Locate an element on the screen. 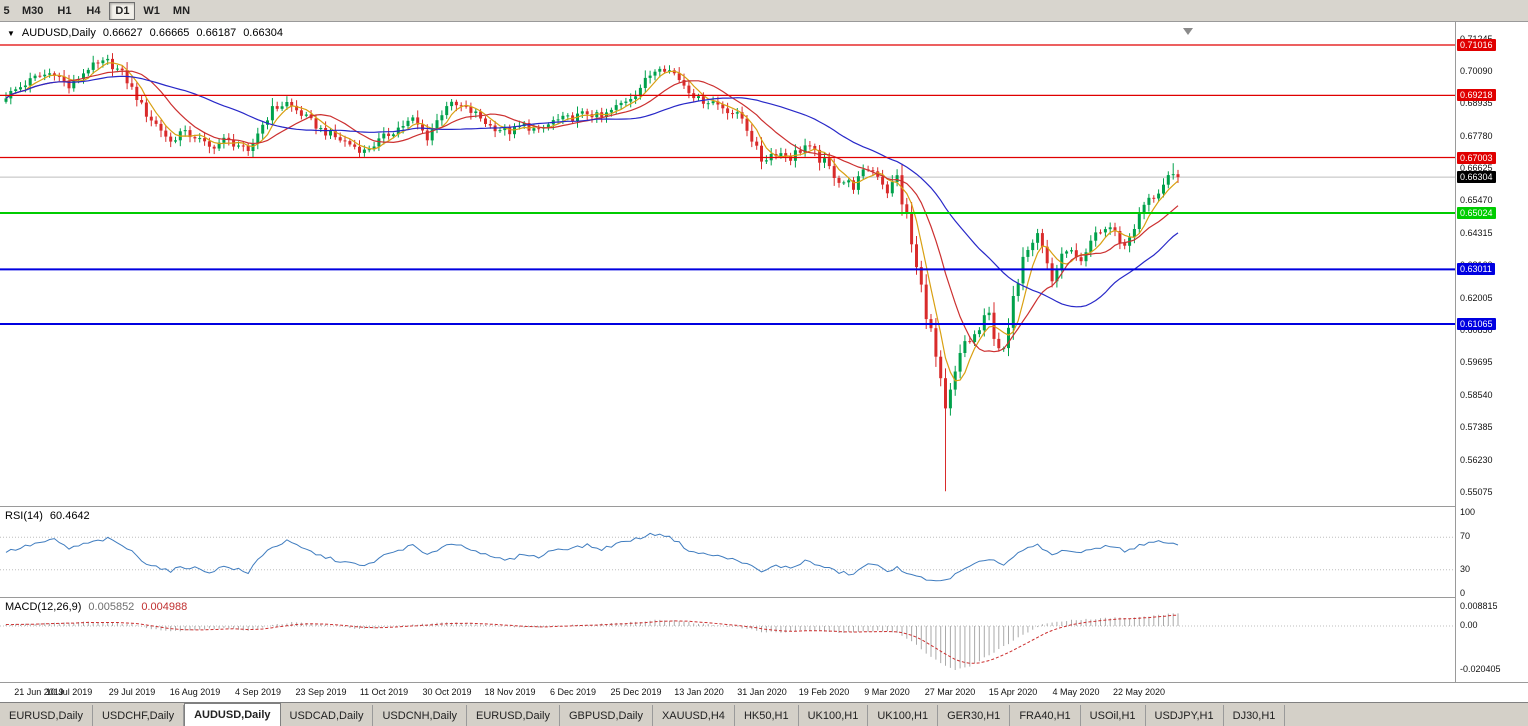  date-axis-label: 13 Jan 2020 is located at coordinates (699, 692).